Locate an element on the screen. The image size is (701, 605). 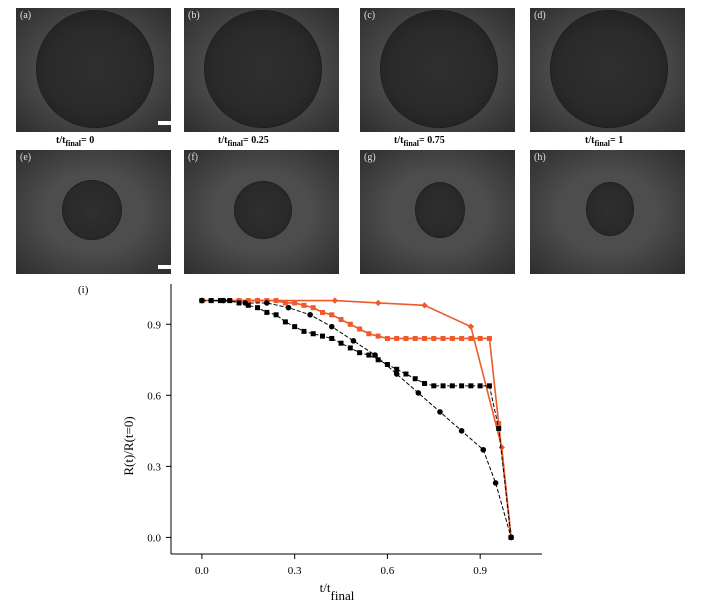
drop-image-d: (d) is located at coordinates (607, 70).